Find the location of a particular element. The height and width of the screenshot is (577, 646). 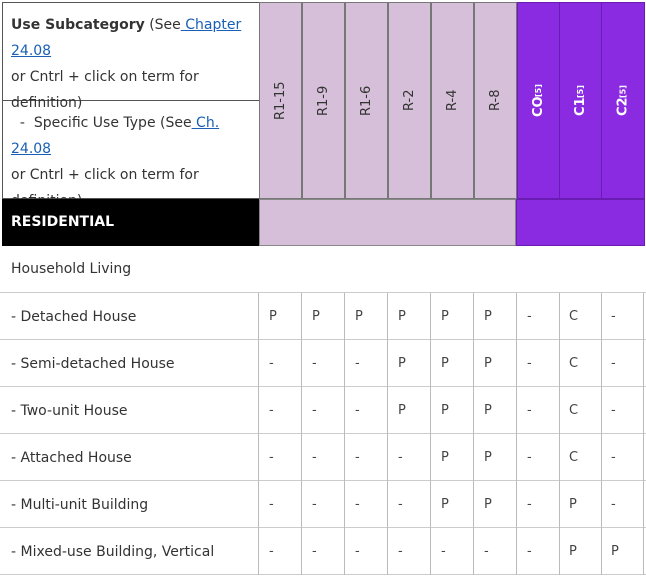

ch-link: Ch. 24.08 is located at coordinates (115, 136).